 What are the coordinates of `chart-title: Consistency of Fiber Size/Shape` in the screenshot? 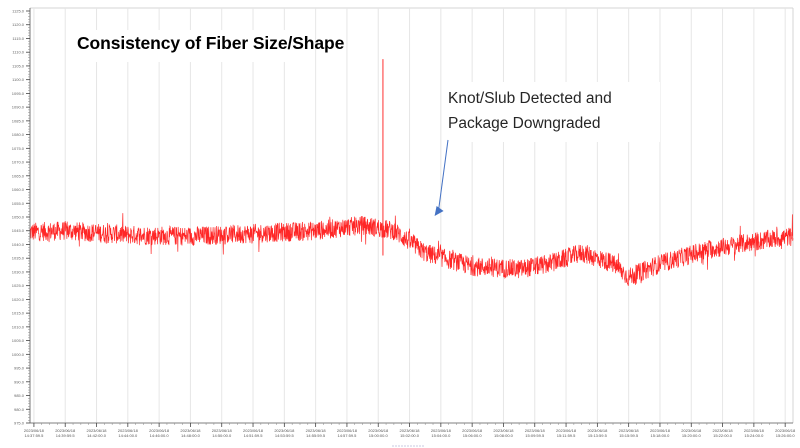 It's located at (211, 43).